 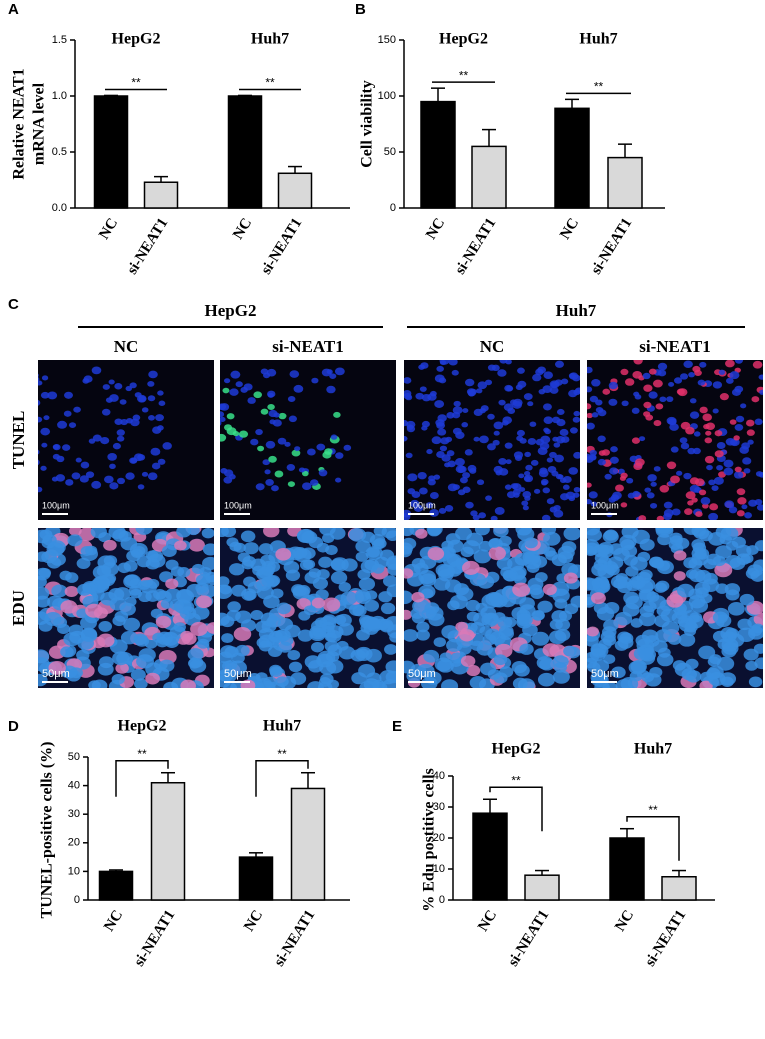 I want to click on micrograph-bg, so click(x=126, y=440).